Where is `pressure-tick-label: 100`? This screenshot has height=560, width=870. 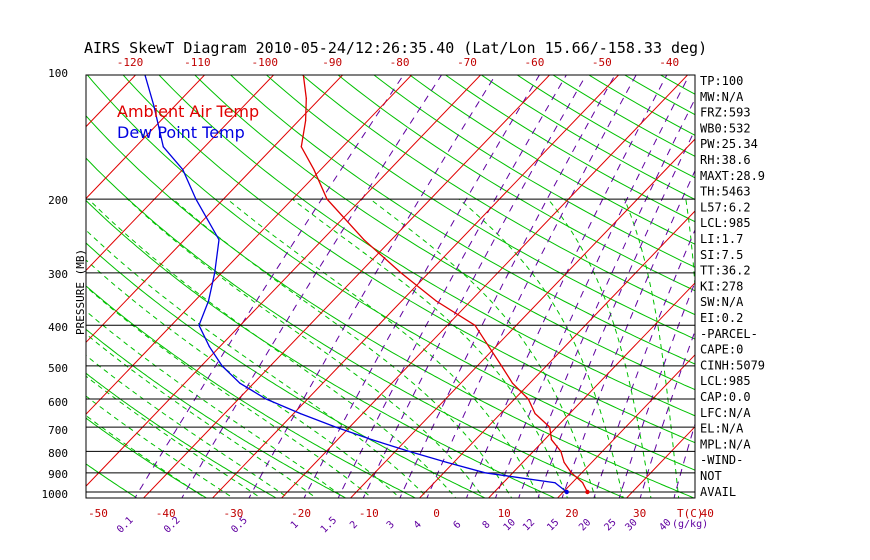 pressure-tick-label: 100 is located at coordinates (58, 73).